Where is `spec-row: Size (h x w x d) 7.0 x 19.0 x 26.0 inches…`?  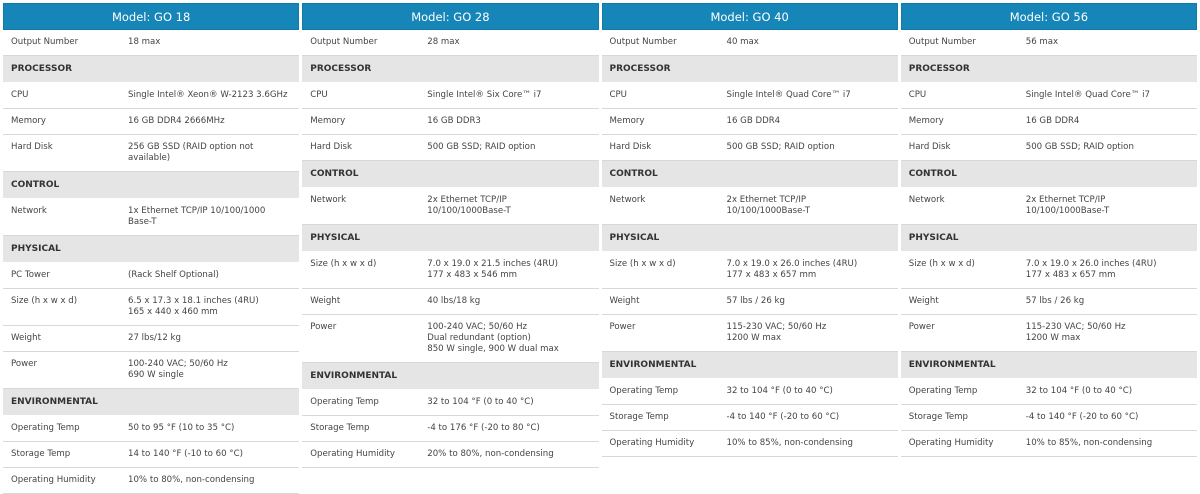
spec-row: Size (h x w x d) 7.0 x 19.0 x 26.0 inches… is located at coordinates (1048, 270).